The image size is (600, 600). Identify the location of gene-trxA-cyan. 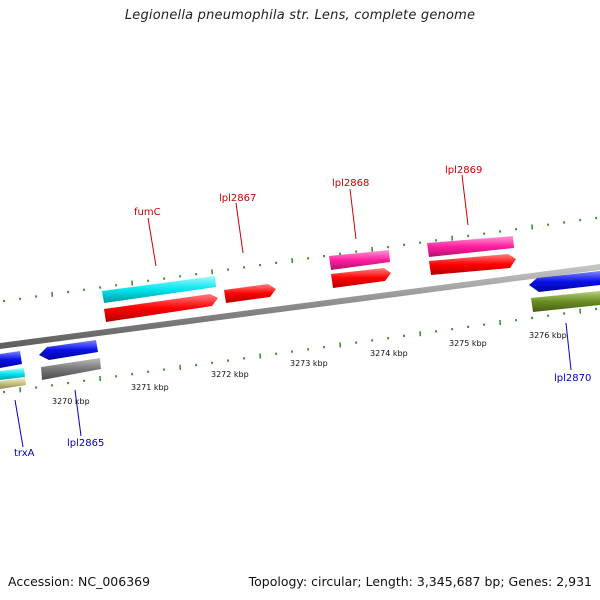
(12, 374).